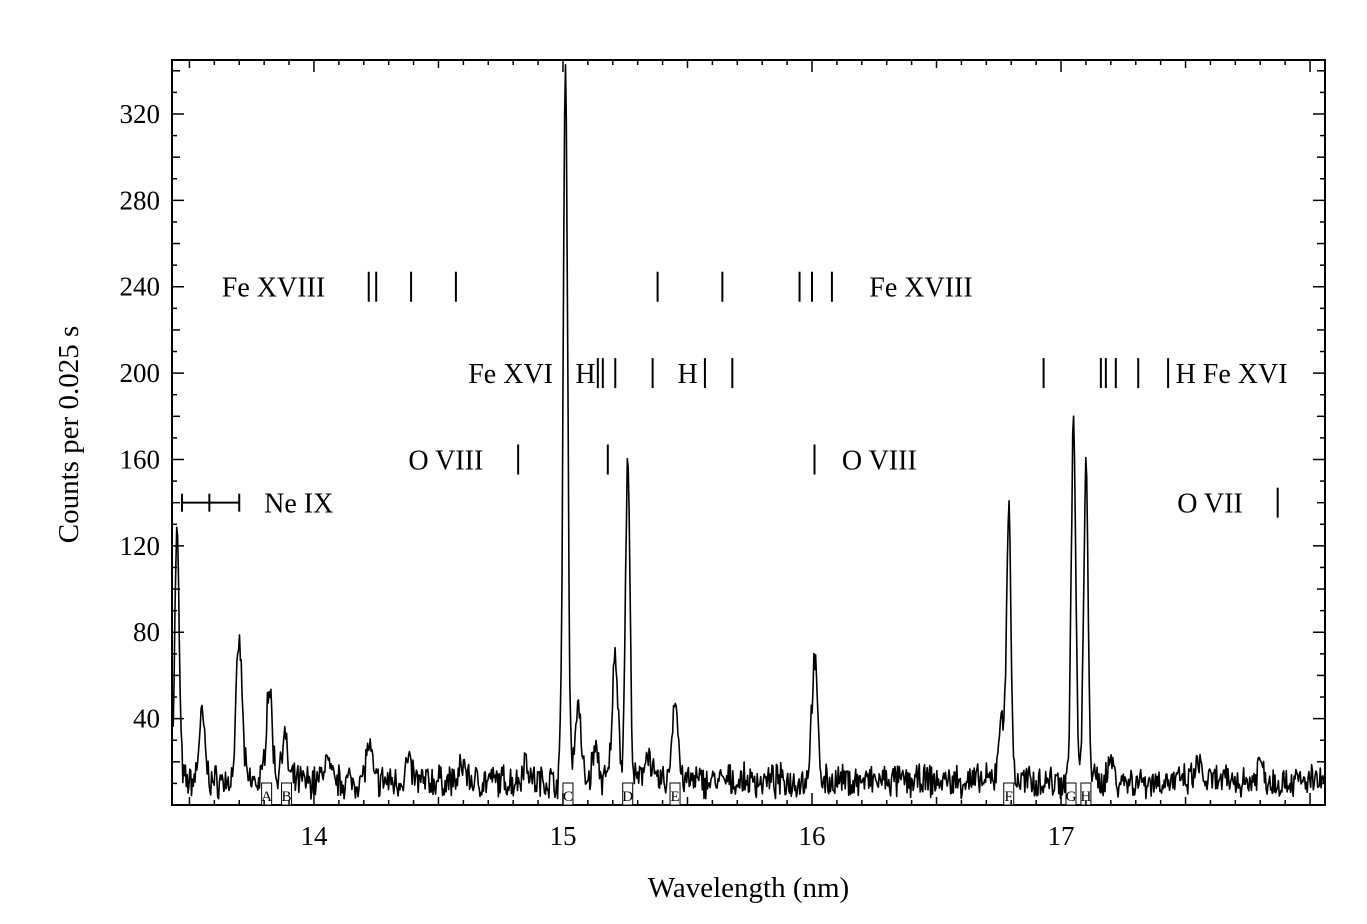 The width and height of the screenshot is (1367, 924). Describe the element at coordinates (1232, 374) in the screenshot. I see `ion-label: H Fe XVI` at that location.